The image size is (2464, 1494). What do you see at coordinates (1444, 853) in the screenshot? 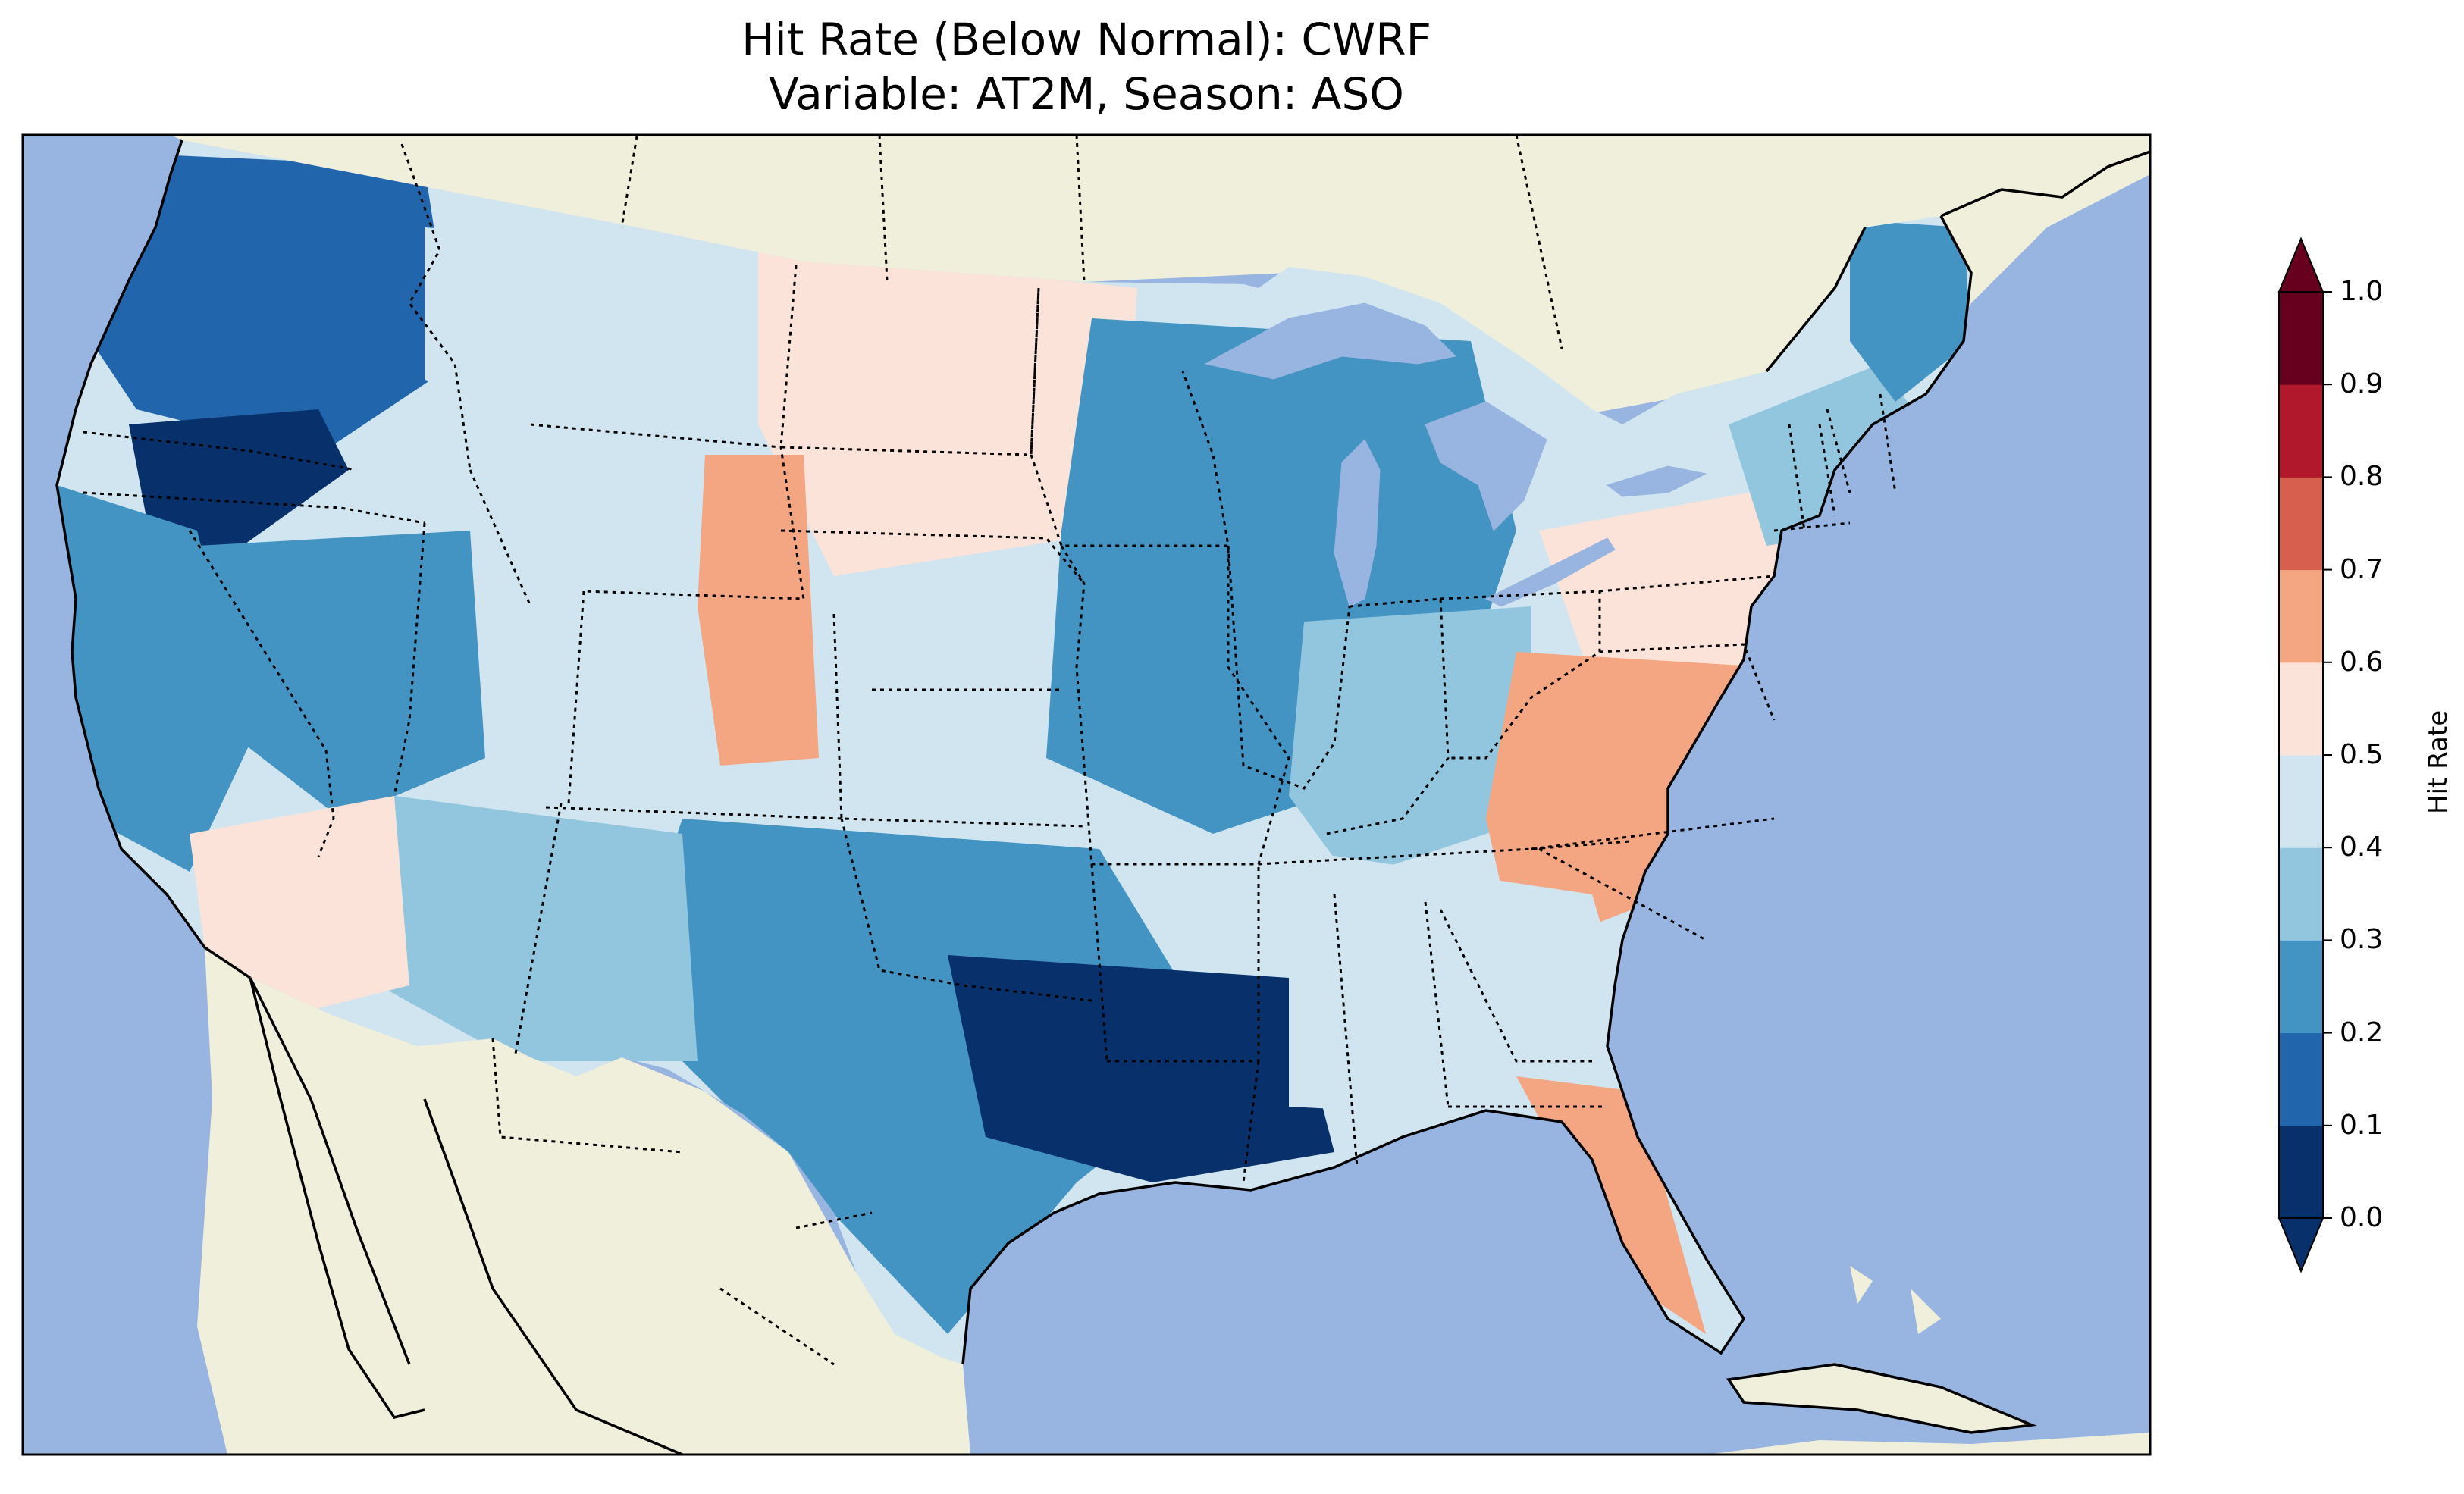
I see `border-ky-tn` at bounding box center [1444, 853].